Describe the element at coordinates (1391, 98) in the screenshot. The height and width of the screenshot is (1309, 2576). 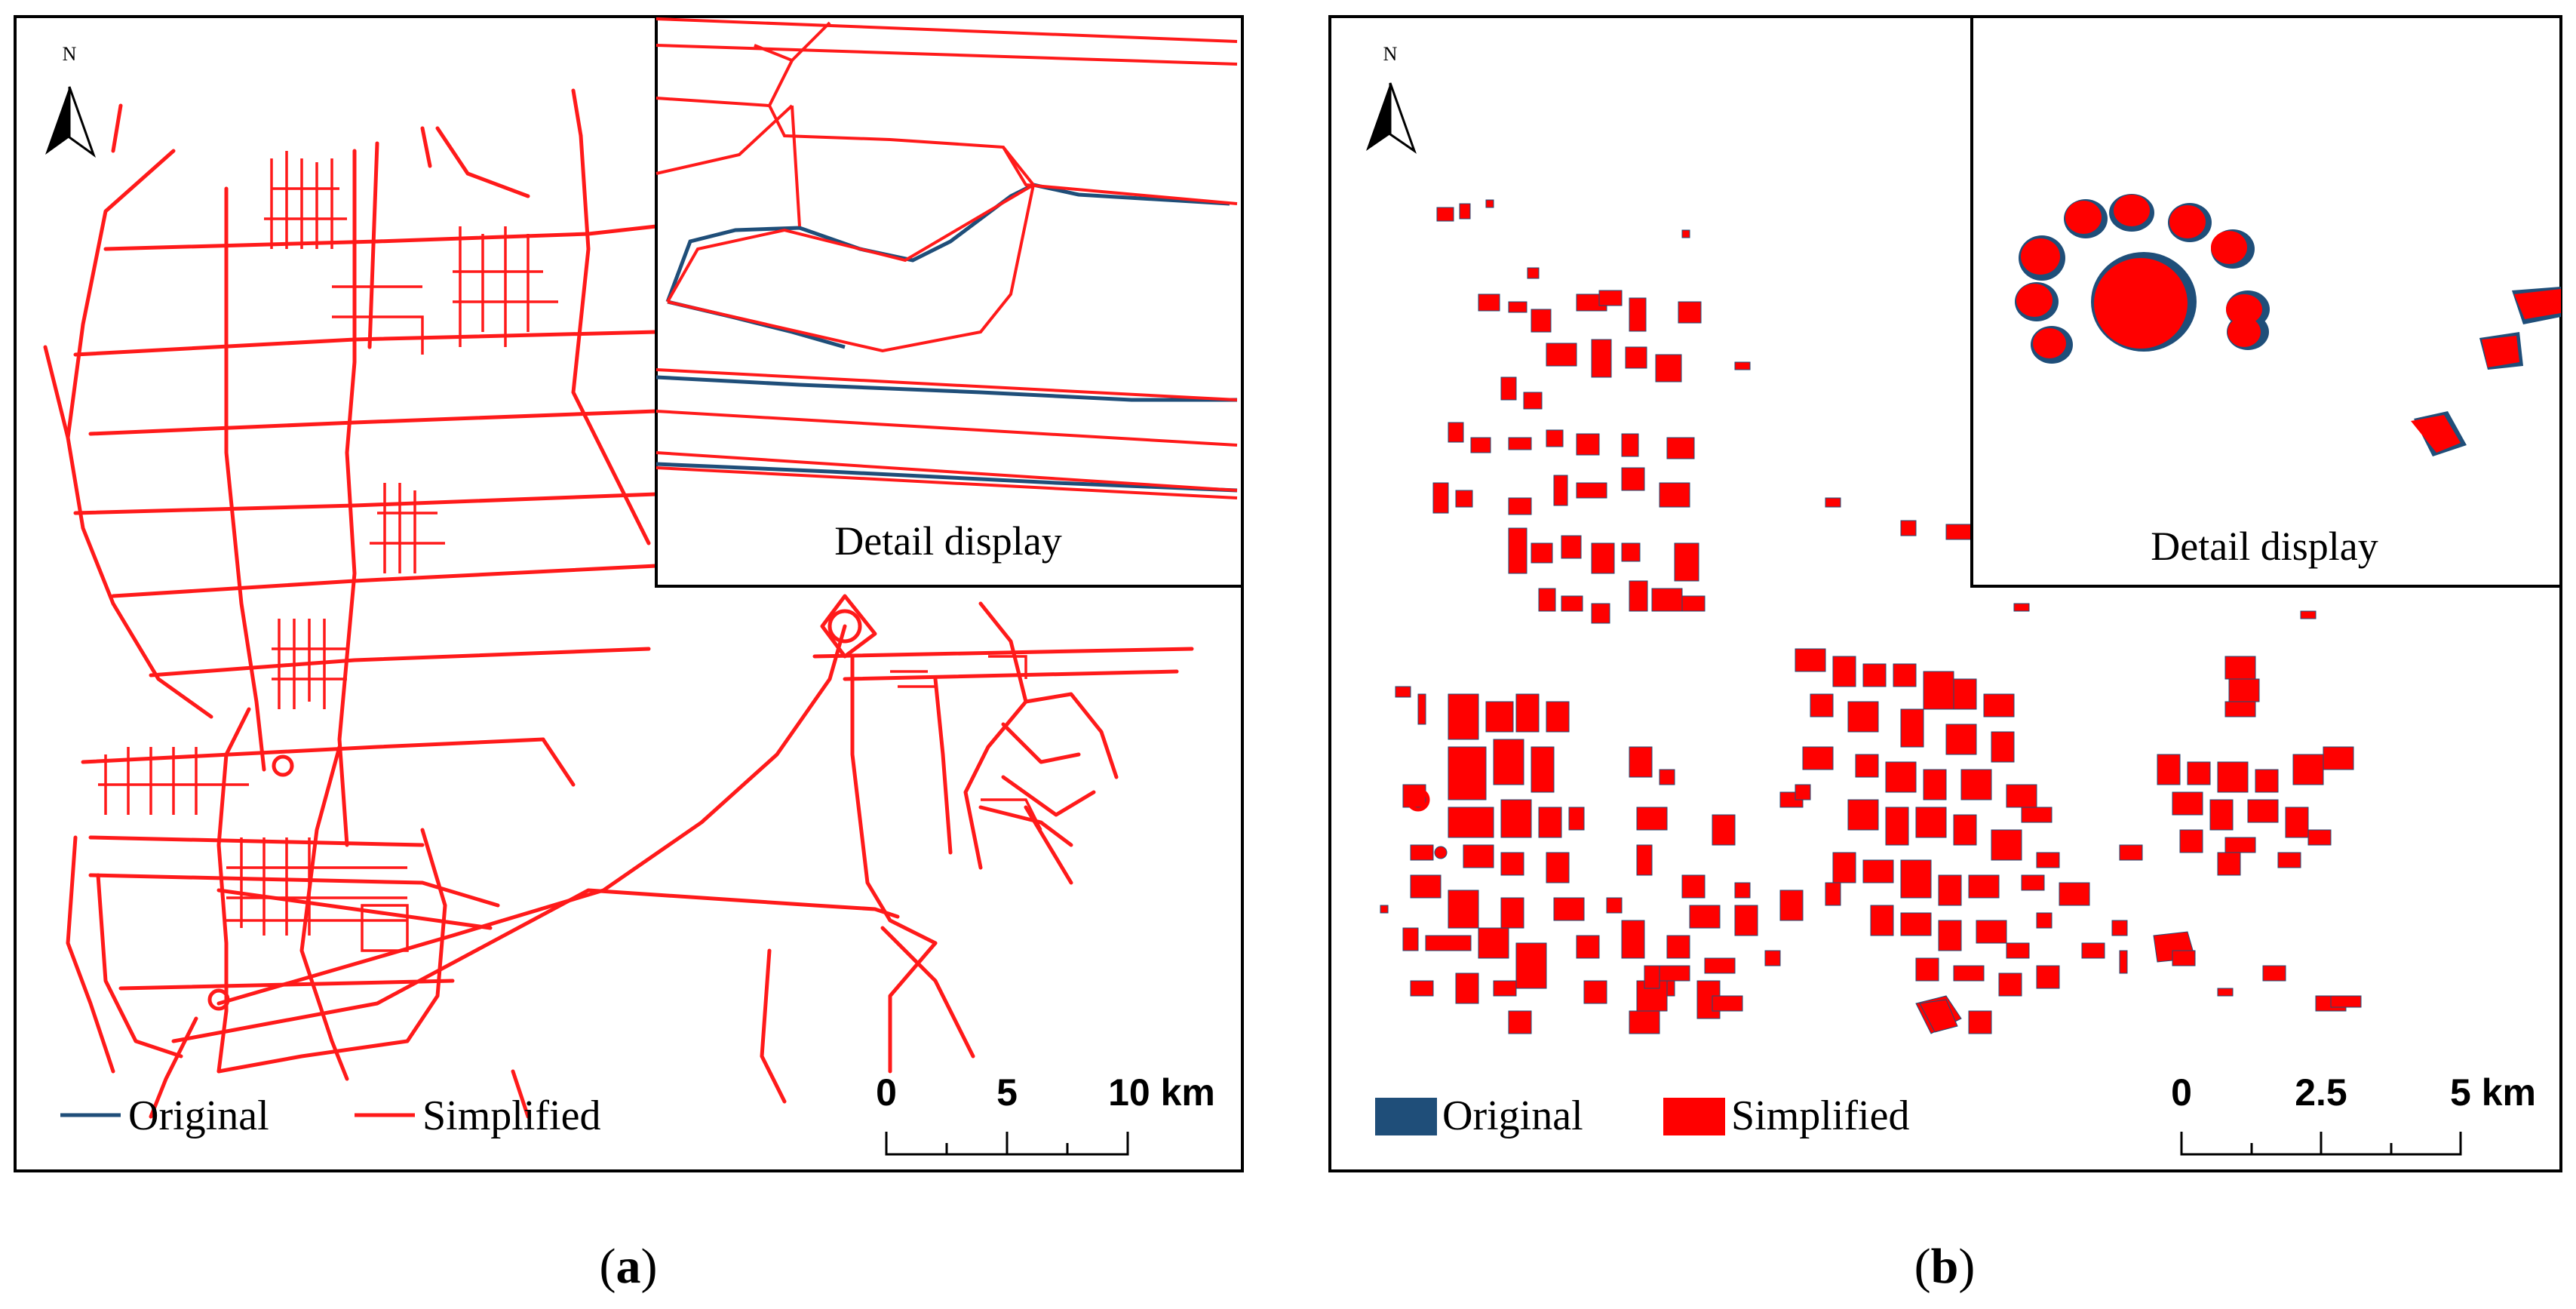
I see `panel-b-north-arrow: N` at that location.